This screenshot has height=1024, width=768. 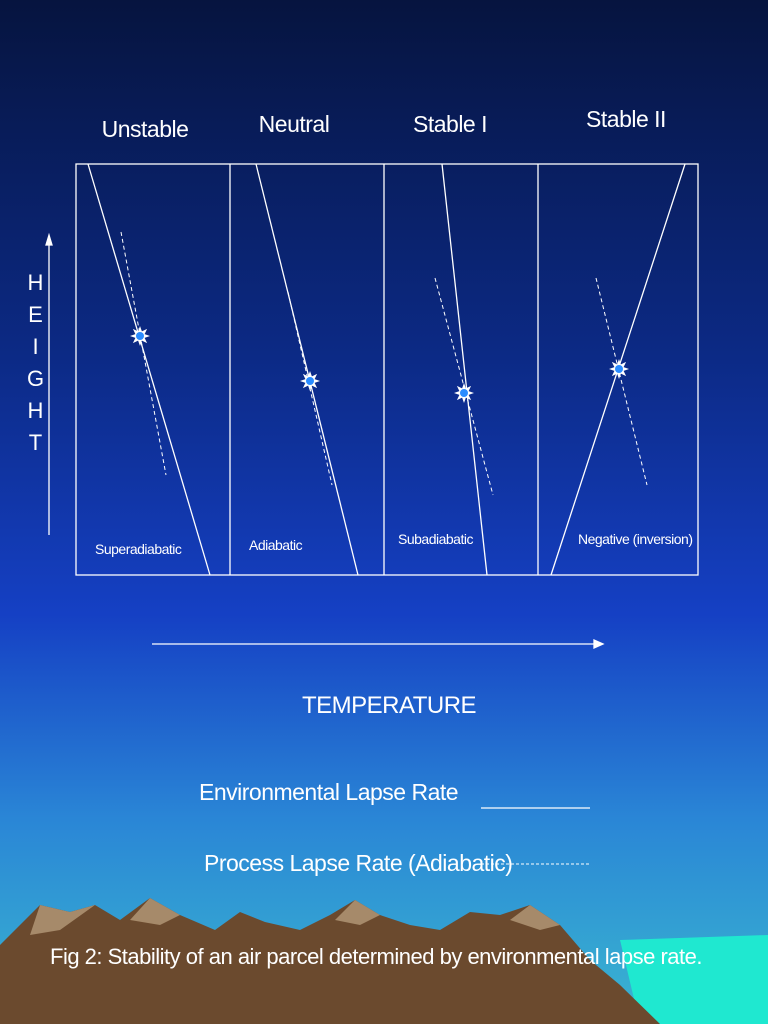 I want to click on legend-entry: Process Lapse Rate (Adiabatic), so click(x=358, y=863).